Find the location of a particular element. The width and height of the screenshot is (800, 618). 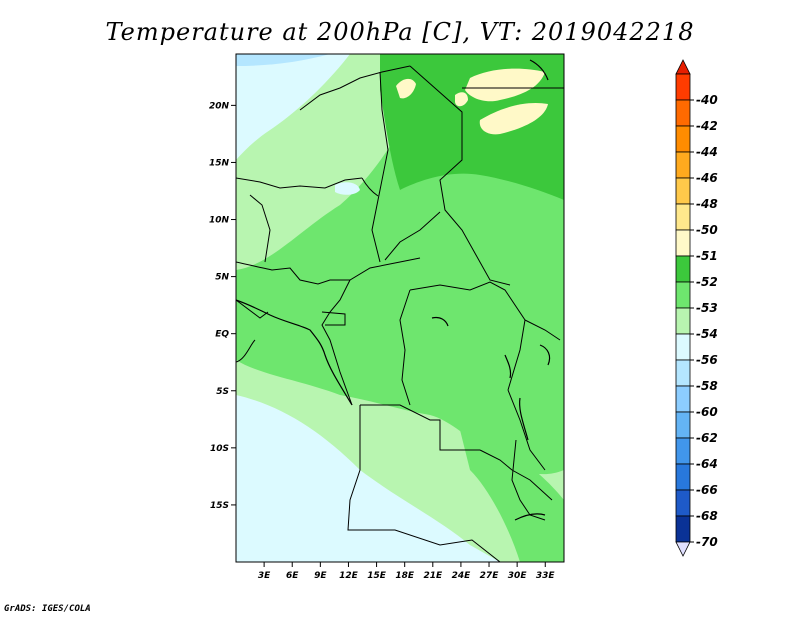

x-tick-label: 9E is located at coordinates (320, 576).